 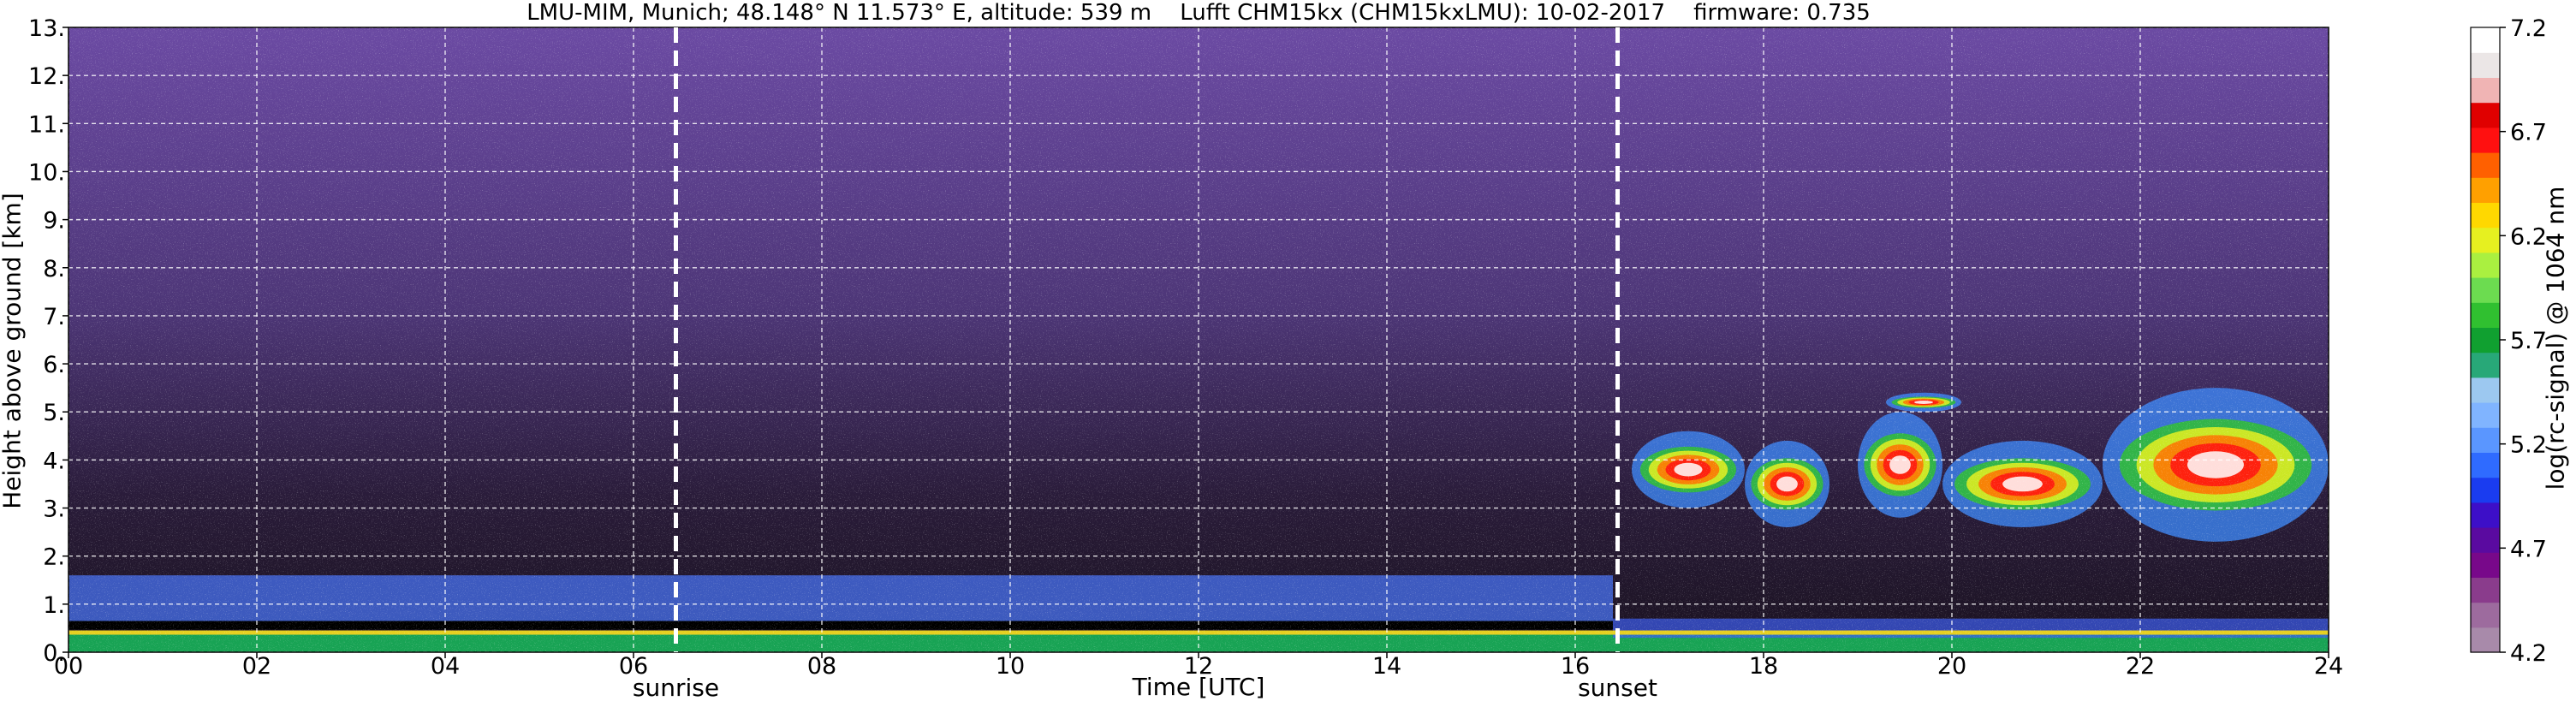 What do you see at coordinates (1198, 687) in the screenshot?
I see `x-axis-label: Time [UTC]` at bounding box center [1198, 687].